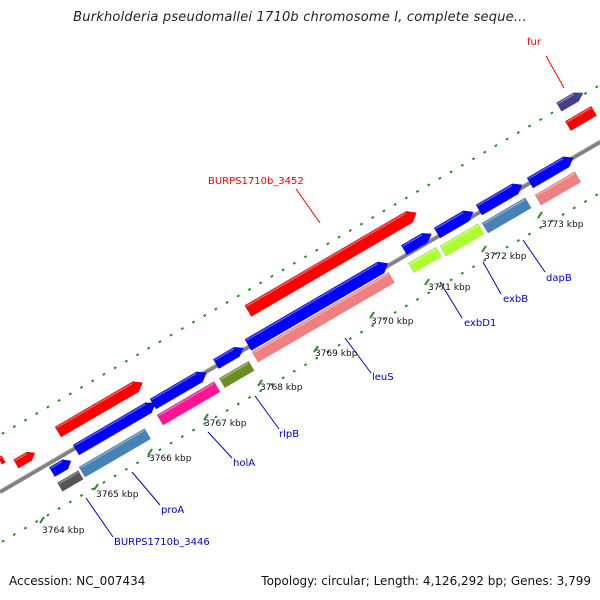 The height and width of the screenshot is (600, 600). Describe the element at coordinates (244, 463) in the screenshot. I see `gene-label-hola: holA` at that location.